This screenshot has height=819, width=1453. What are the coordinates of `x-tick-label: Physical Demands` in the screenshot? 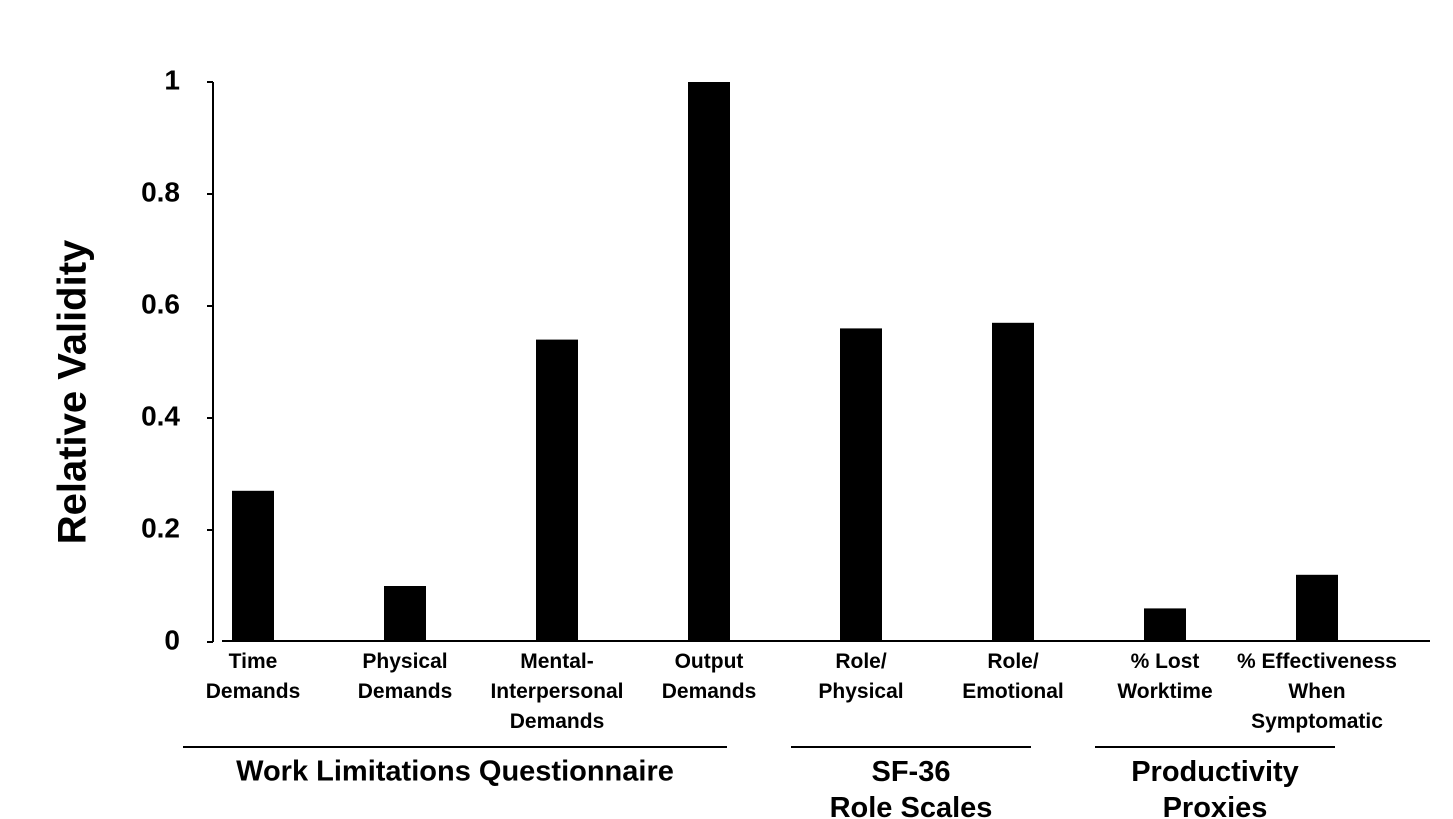 It's located at (405, 676).